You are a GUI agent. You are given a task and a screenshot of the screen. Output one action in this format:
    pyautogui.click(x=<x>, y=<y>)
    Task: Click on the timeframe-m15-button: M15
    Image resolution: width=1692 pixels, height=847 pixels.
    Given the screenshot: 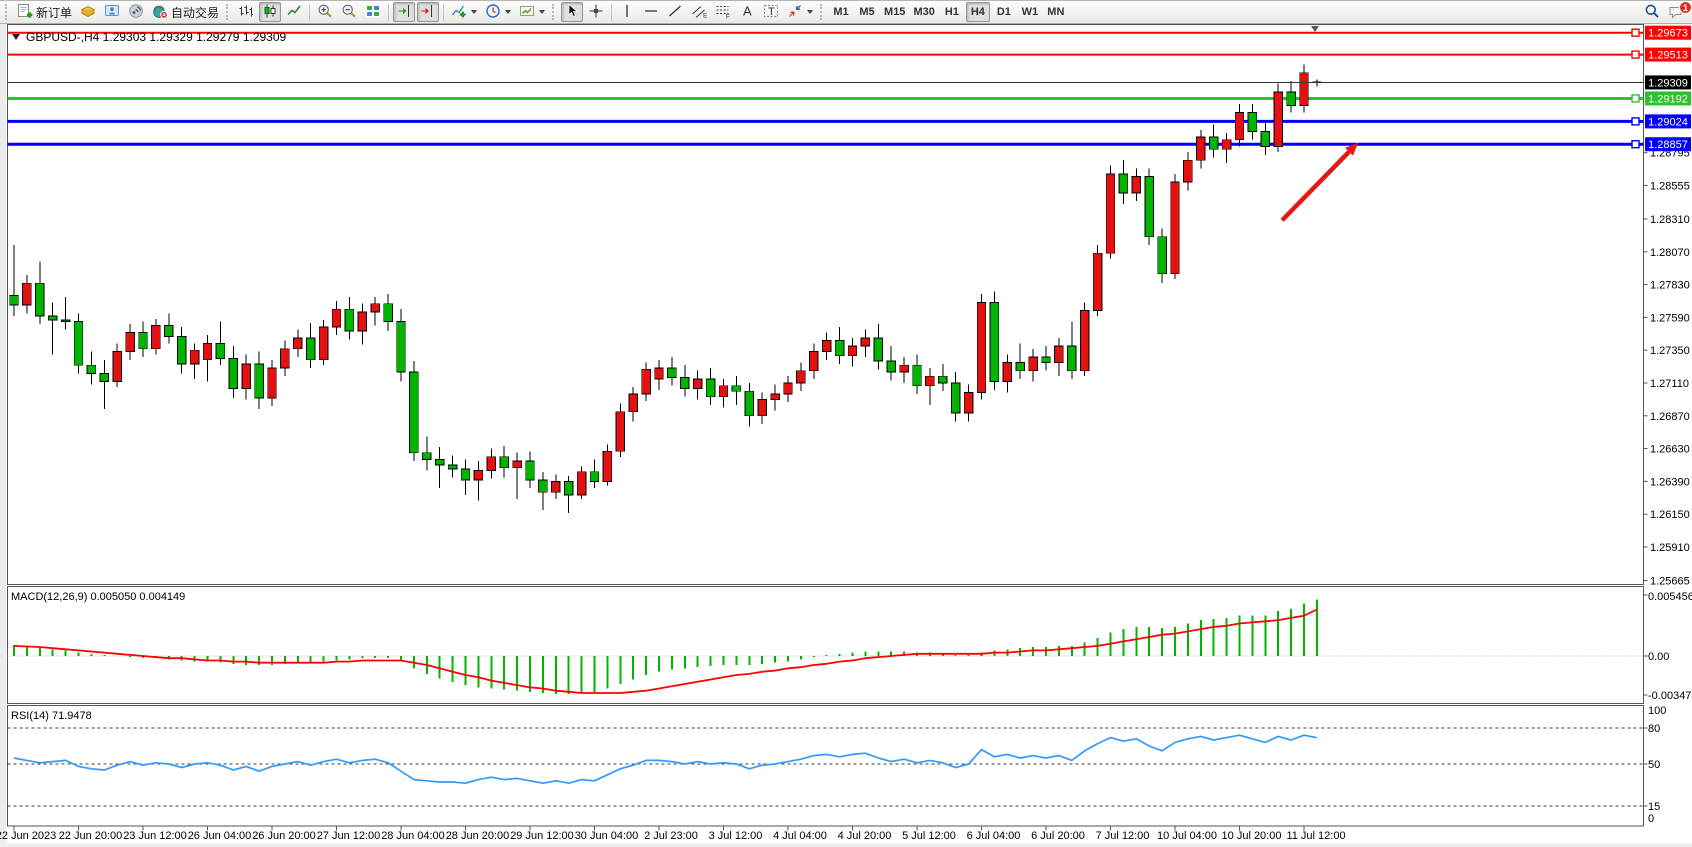 What is the action you would take?
    pyautogui.click(x=894, y=12)
    